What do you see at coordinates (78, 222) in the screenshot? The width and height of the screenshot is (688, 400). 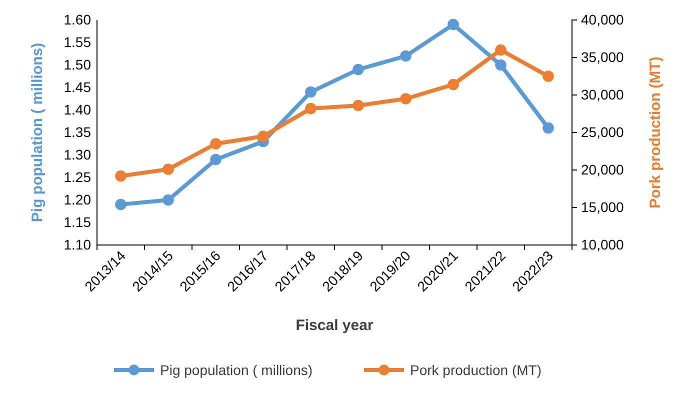 I see `y-tick-label: 1.15` at bounding box center [78, 222].